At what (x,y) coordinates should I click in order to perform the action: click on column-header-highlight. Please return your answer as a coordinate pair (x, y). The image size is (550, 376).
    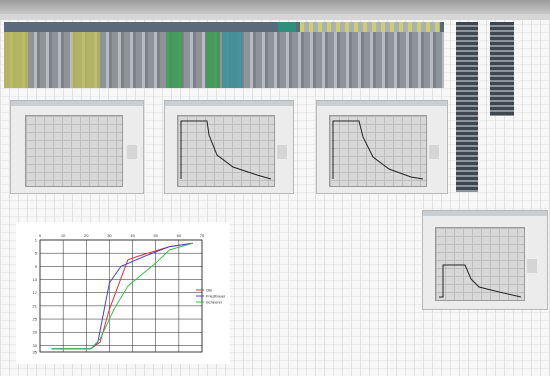
    Looking at the image, I should click on (287, 27).